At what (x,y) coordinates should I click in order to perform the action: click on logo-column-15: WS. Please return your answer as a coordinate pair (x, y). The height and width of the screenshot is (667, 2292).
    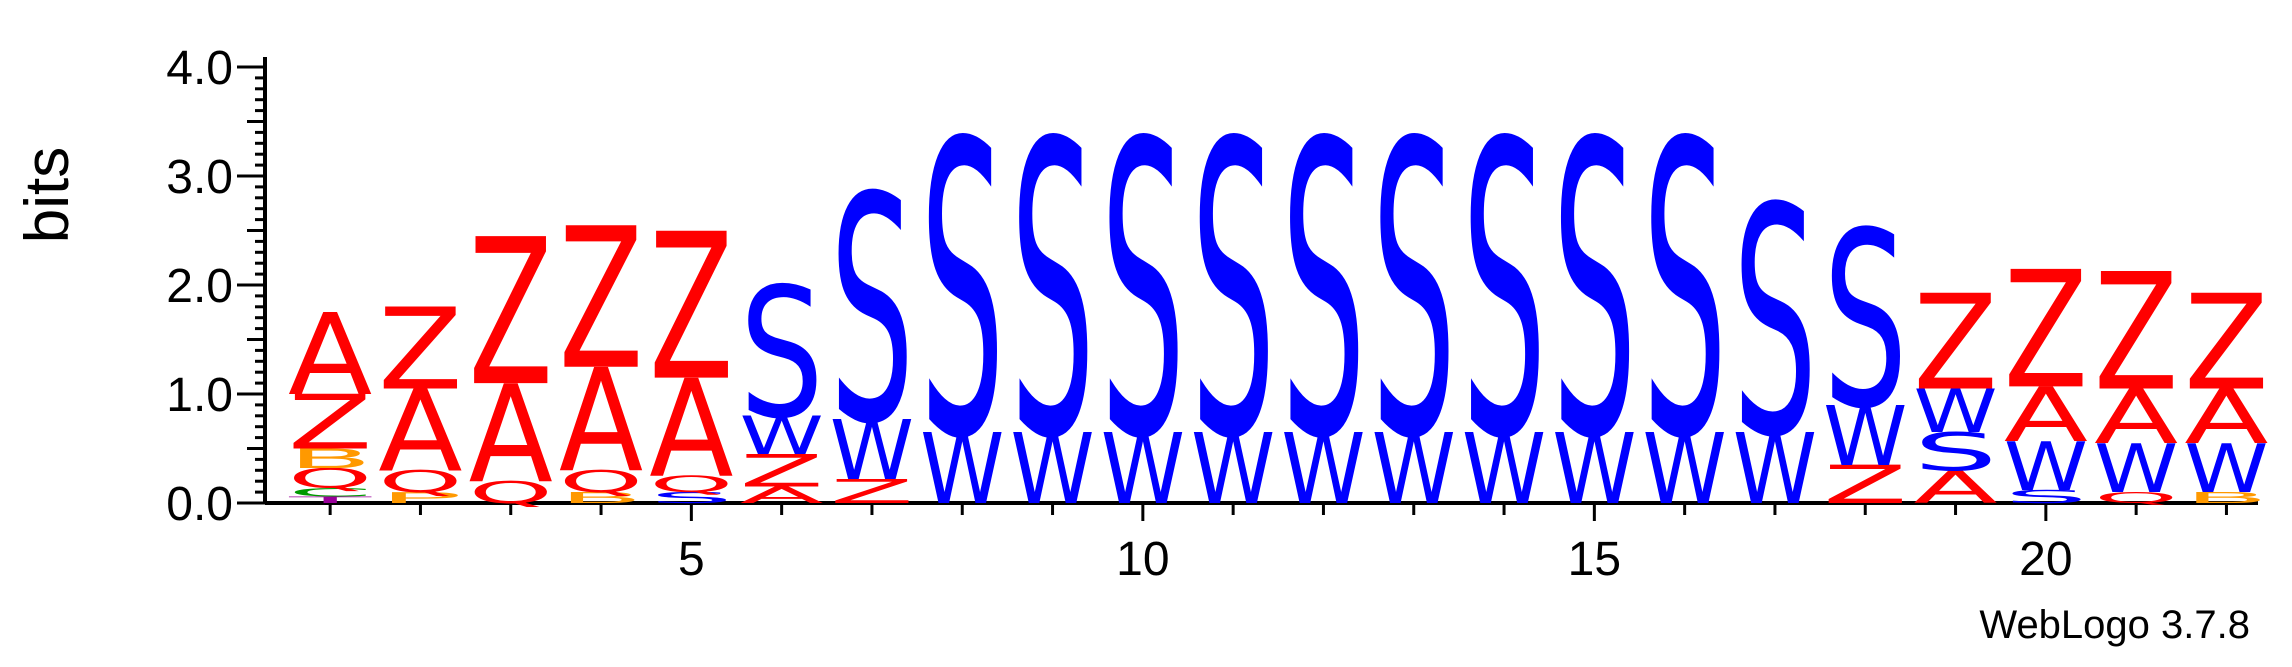
    Looking at the image, I should click on (1594, 292).